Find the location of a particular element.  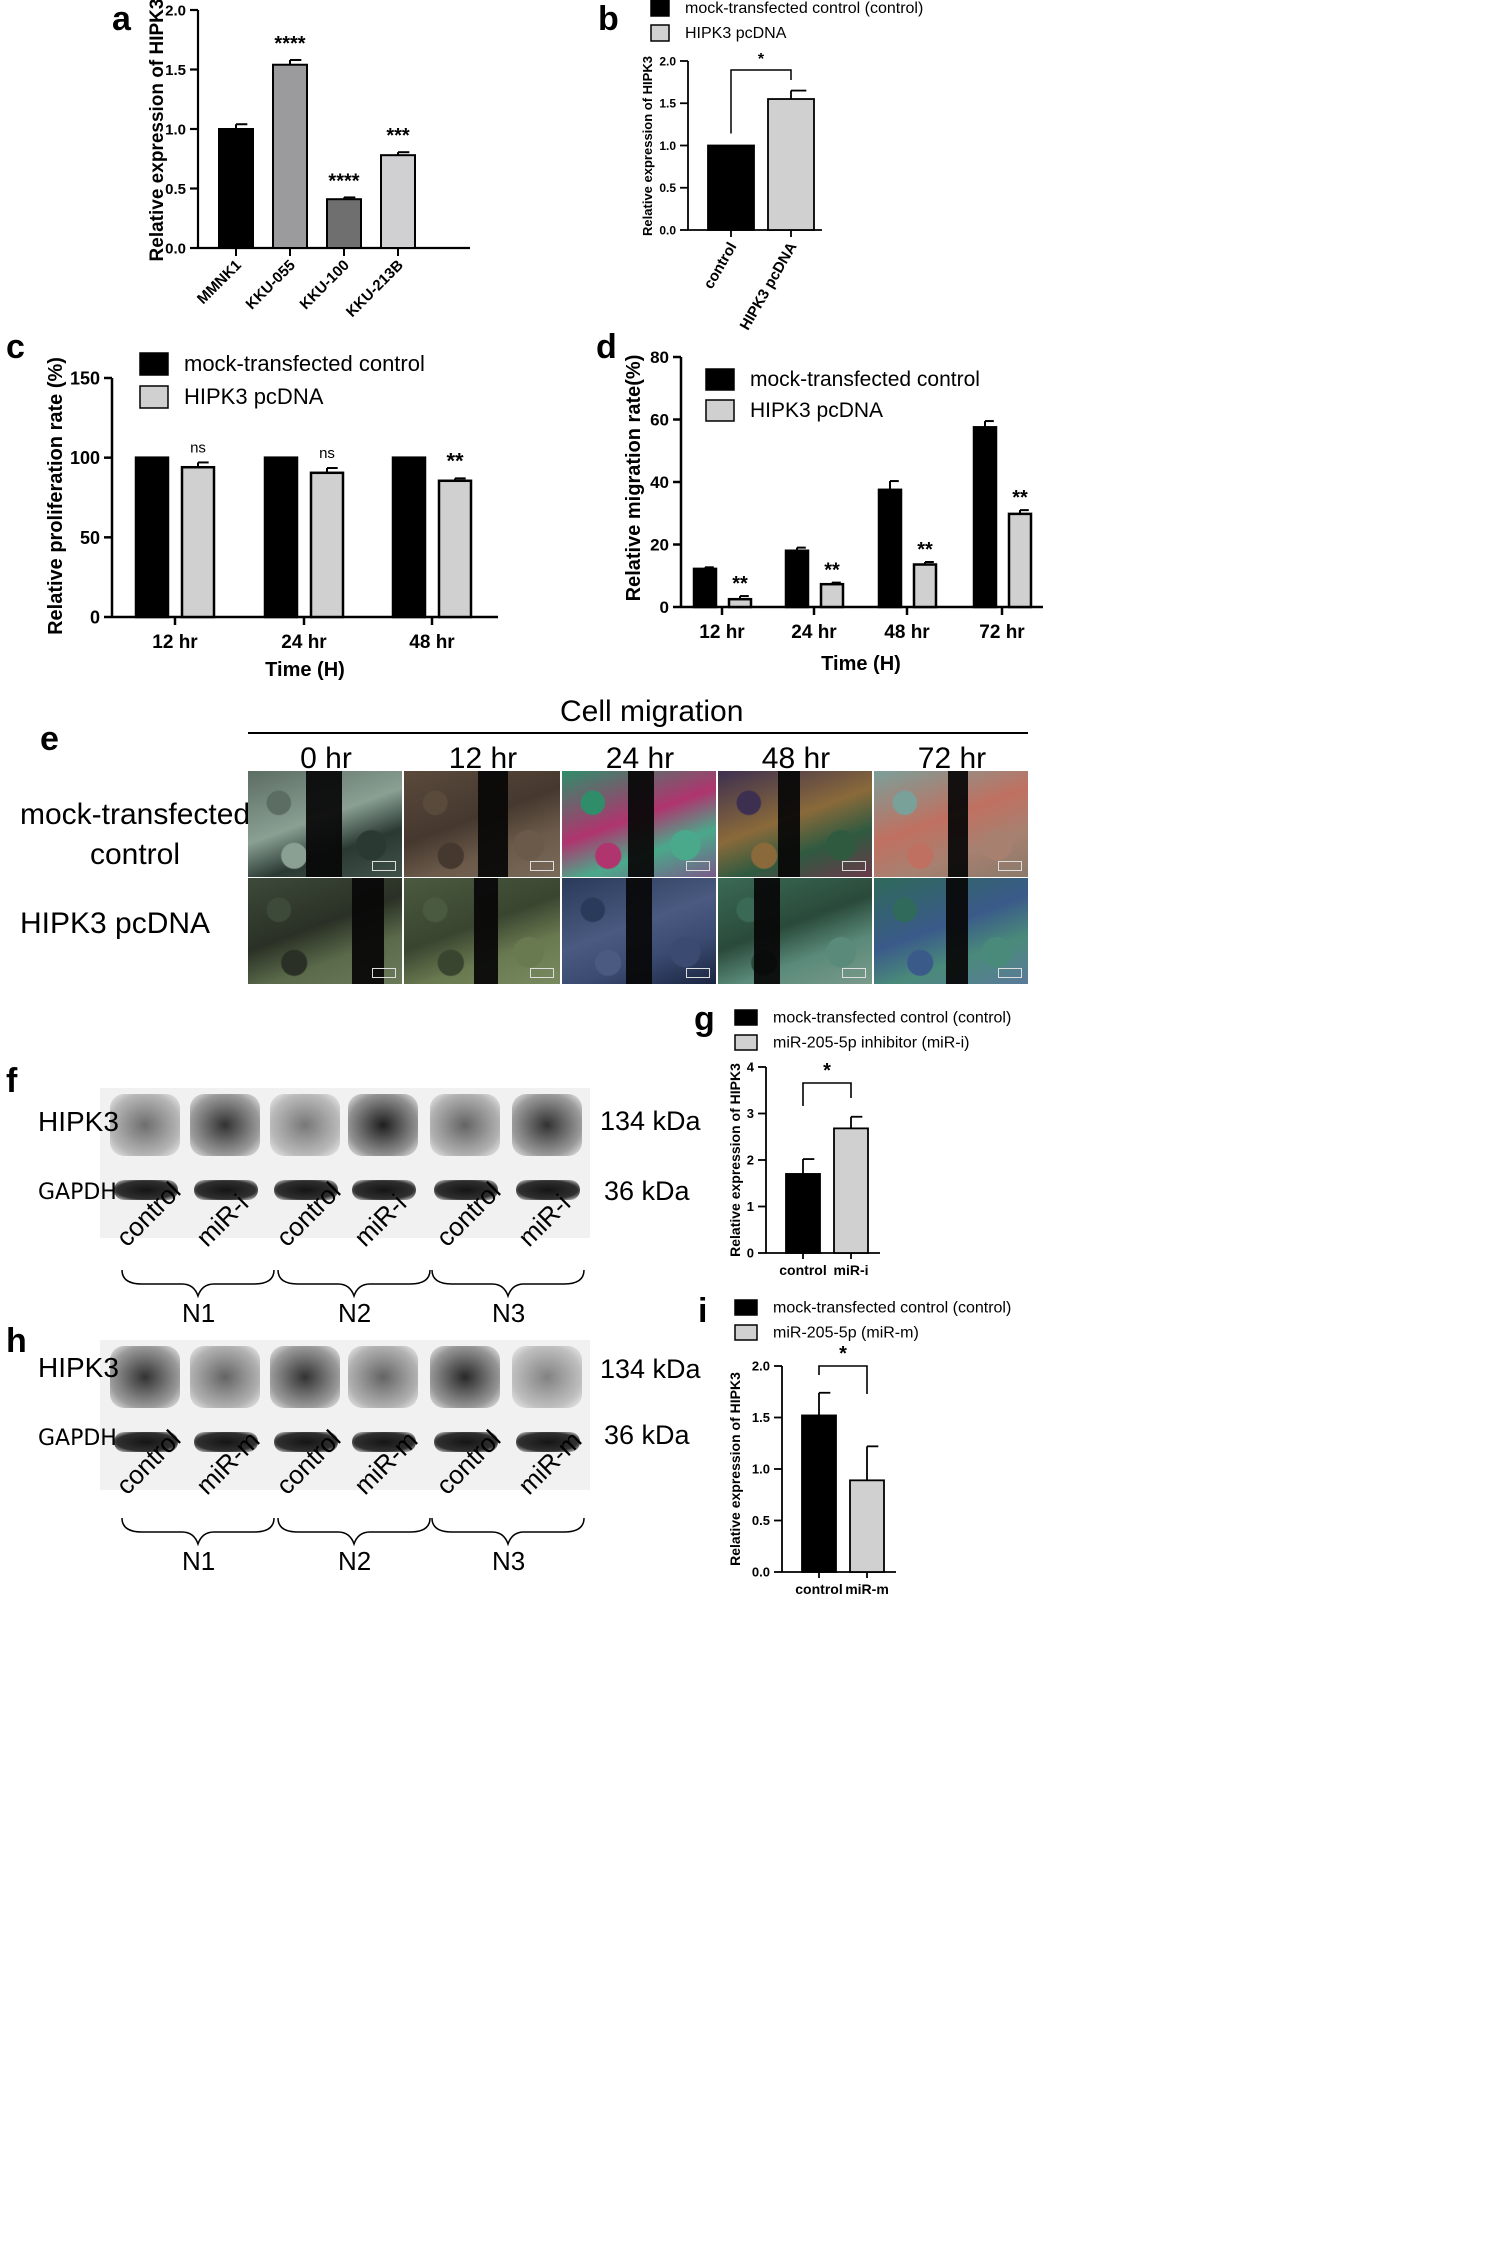

timepoint-label: 48 hr is located at coordinates (796, 758).